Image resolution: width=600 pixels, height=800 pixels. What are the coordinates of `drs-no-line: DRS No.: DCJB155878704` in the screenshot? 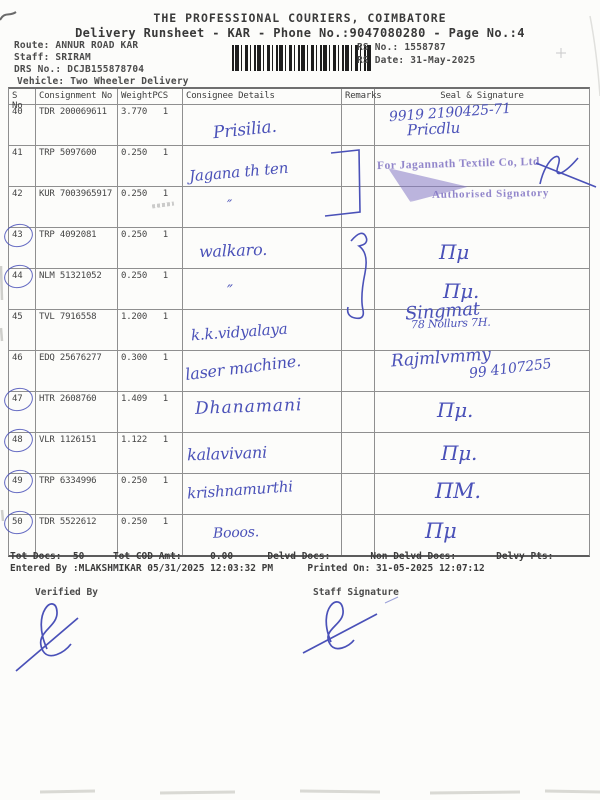 It's located at (79, 69).